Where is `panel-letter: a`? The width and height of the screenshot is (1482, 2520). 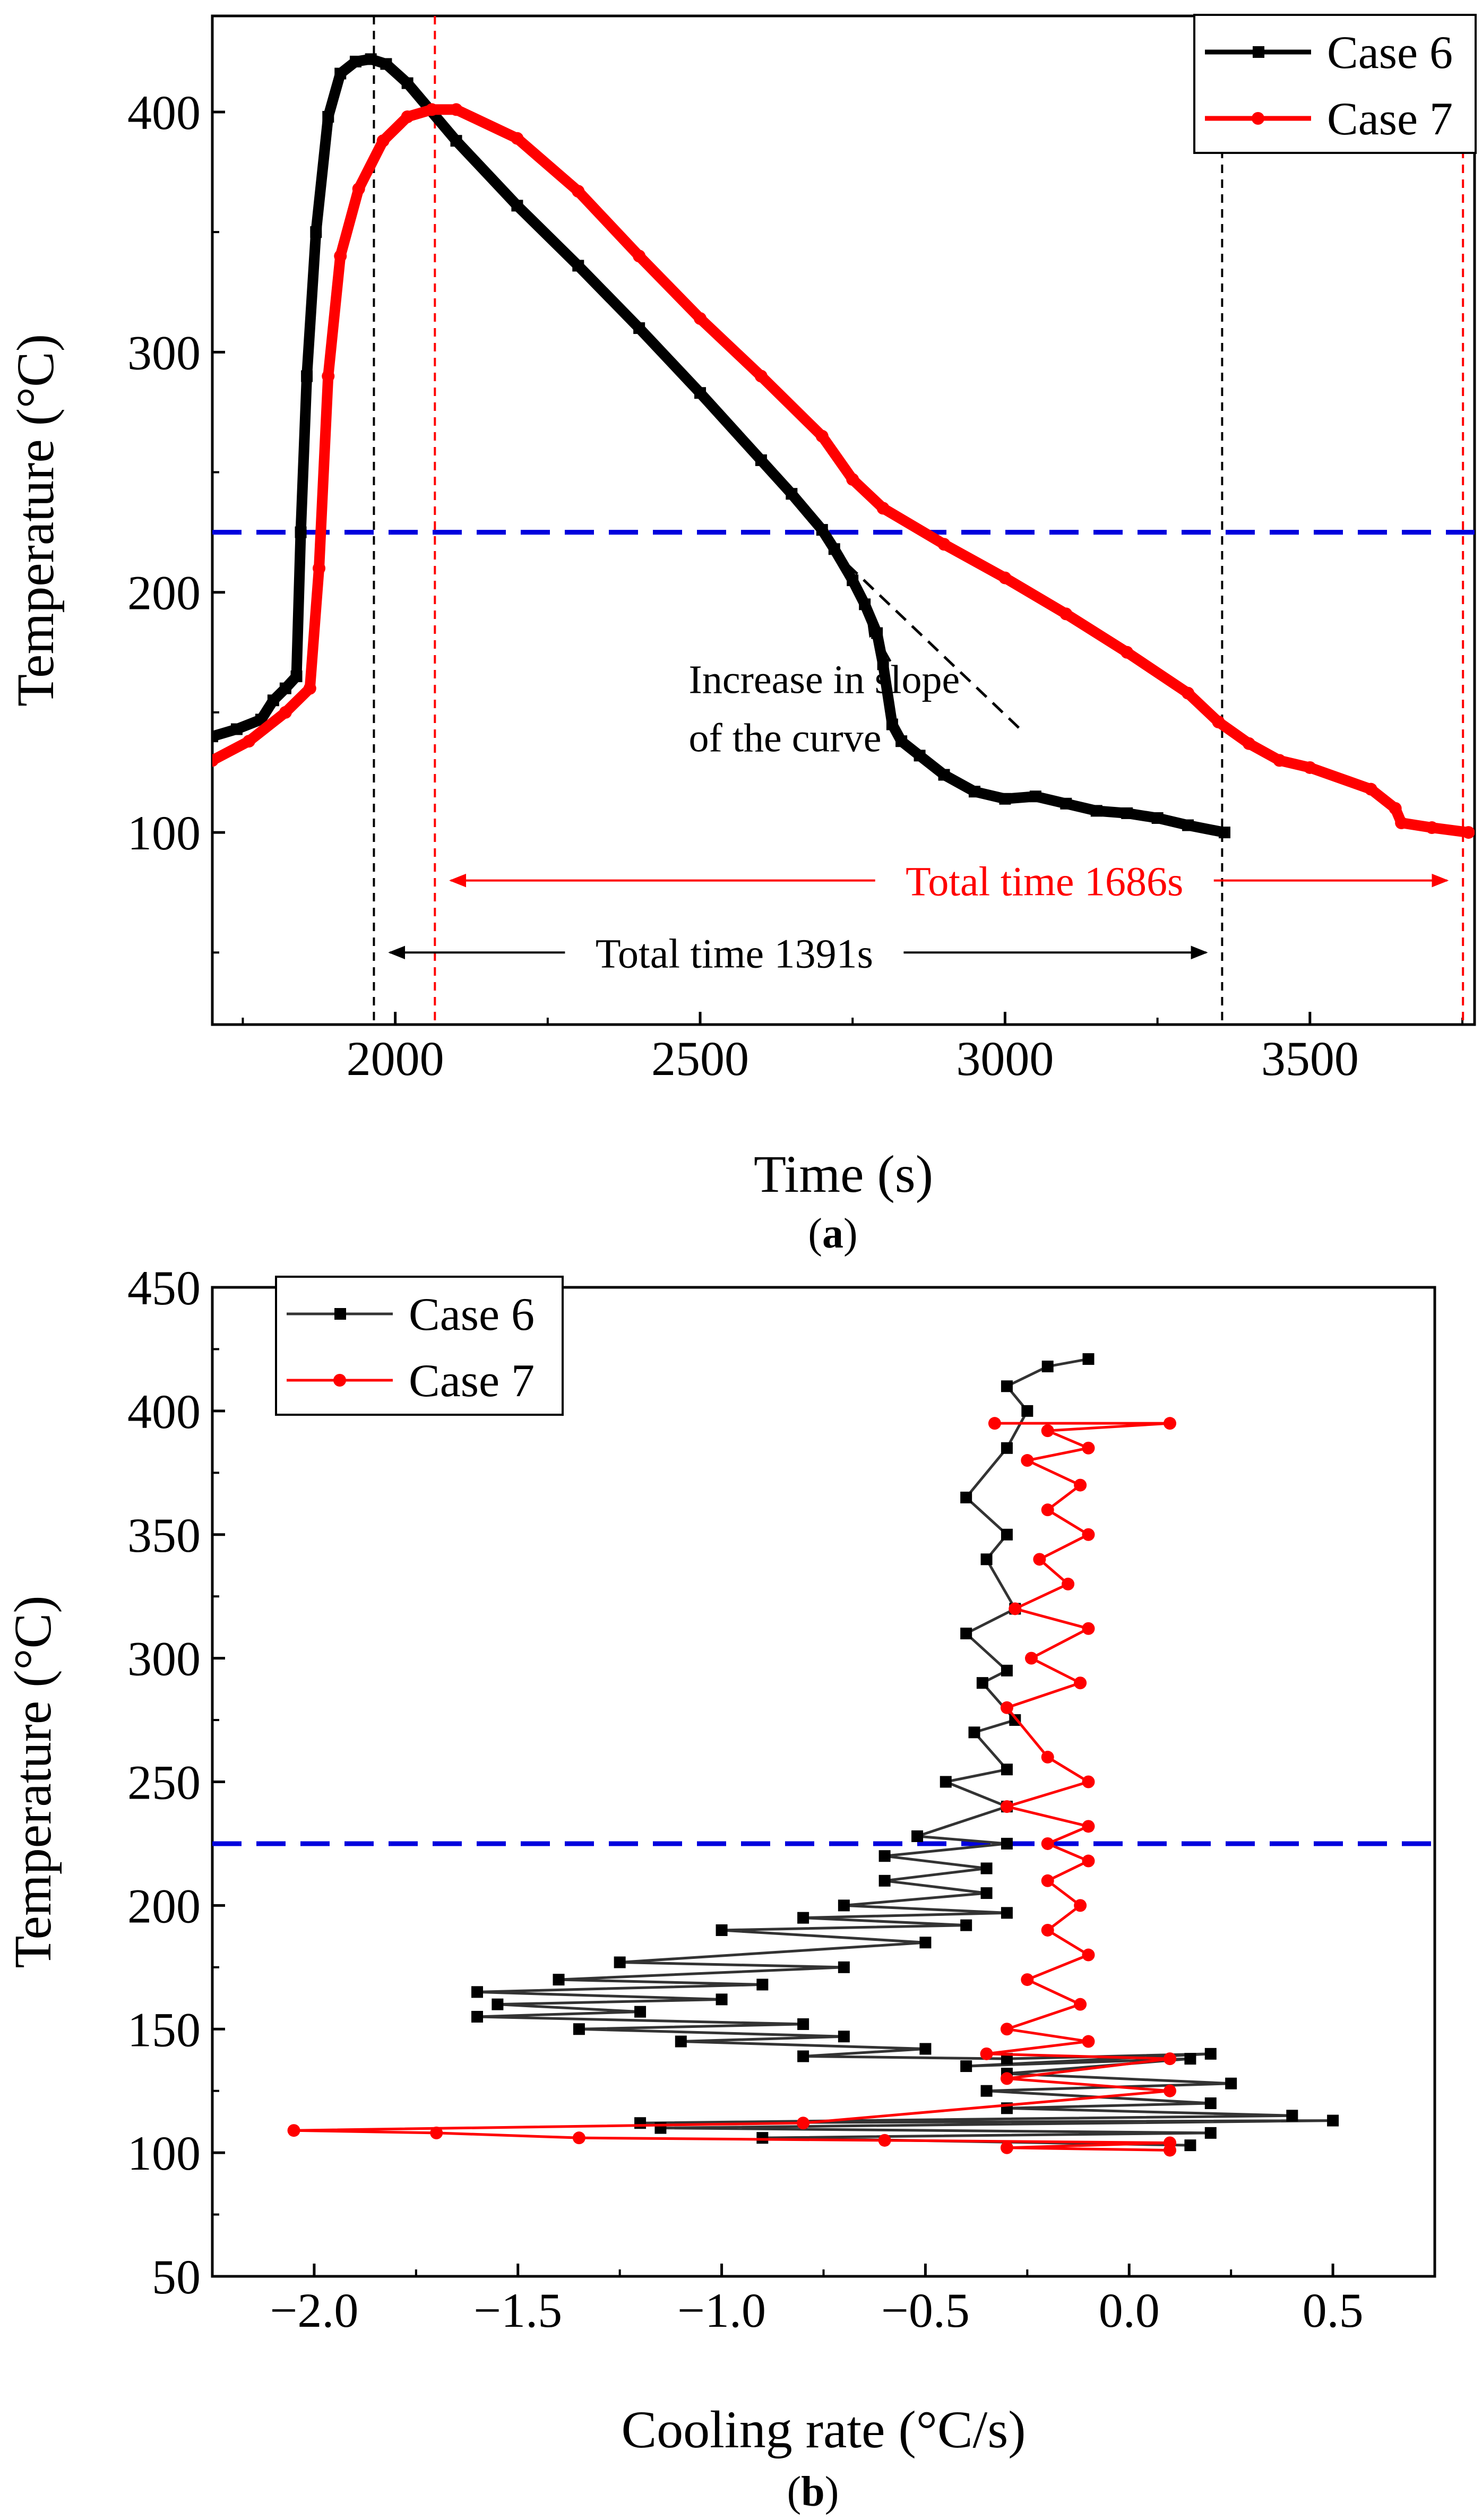
panel-letter: a is located at coordinates (832, 1233).